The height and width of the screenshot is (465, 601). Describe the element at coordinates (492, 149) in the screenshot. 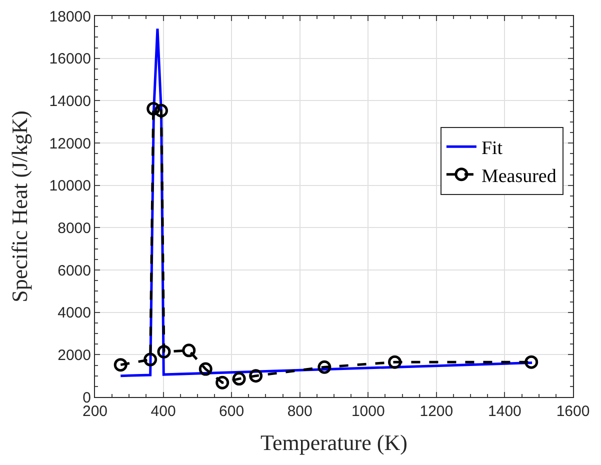

I see `legend-label: Fit` at that location.